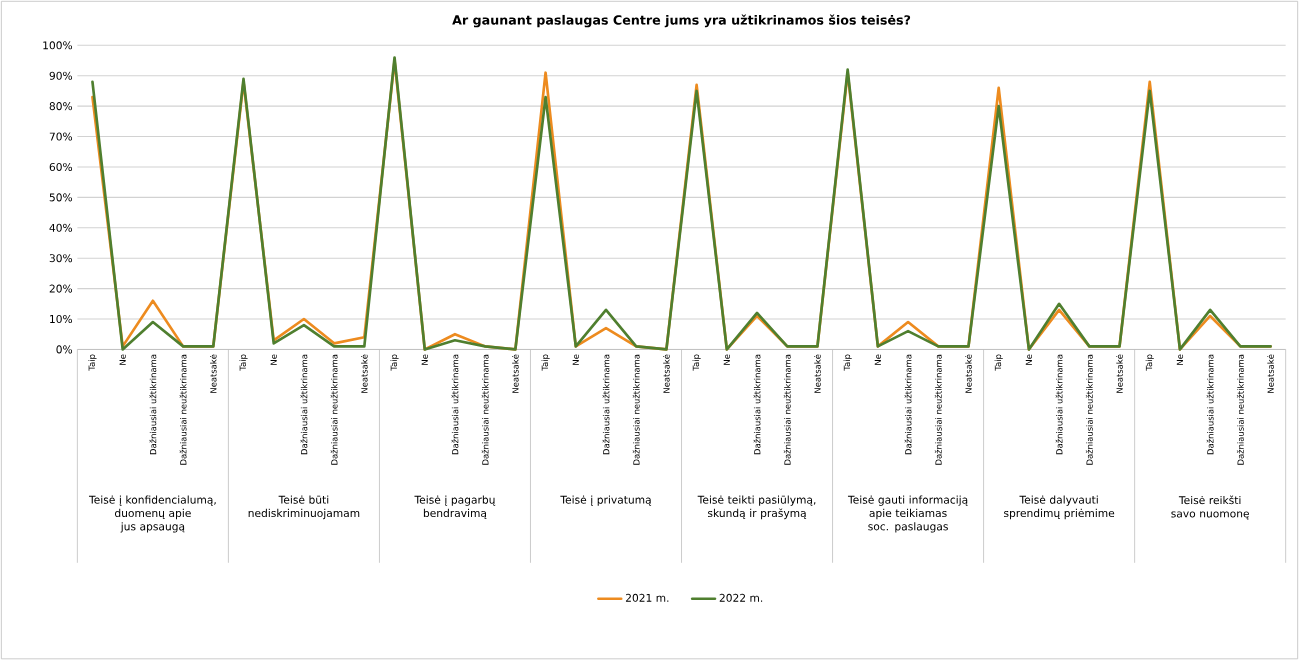 This screenshot has height=660, width=1299. Describe the element at coordinates (61, 197) in the screenshot. I see `y-tick-label: 50%` at that location.